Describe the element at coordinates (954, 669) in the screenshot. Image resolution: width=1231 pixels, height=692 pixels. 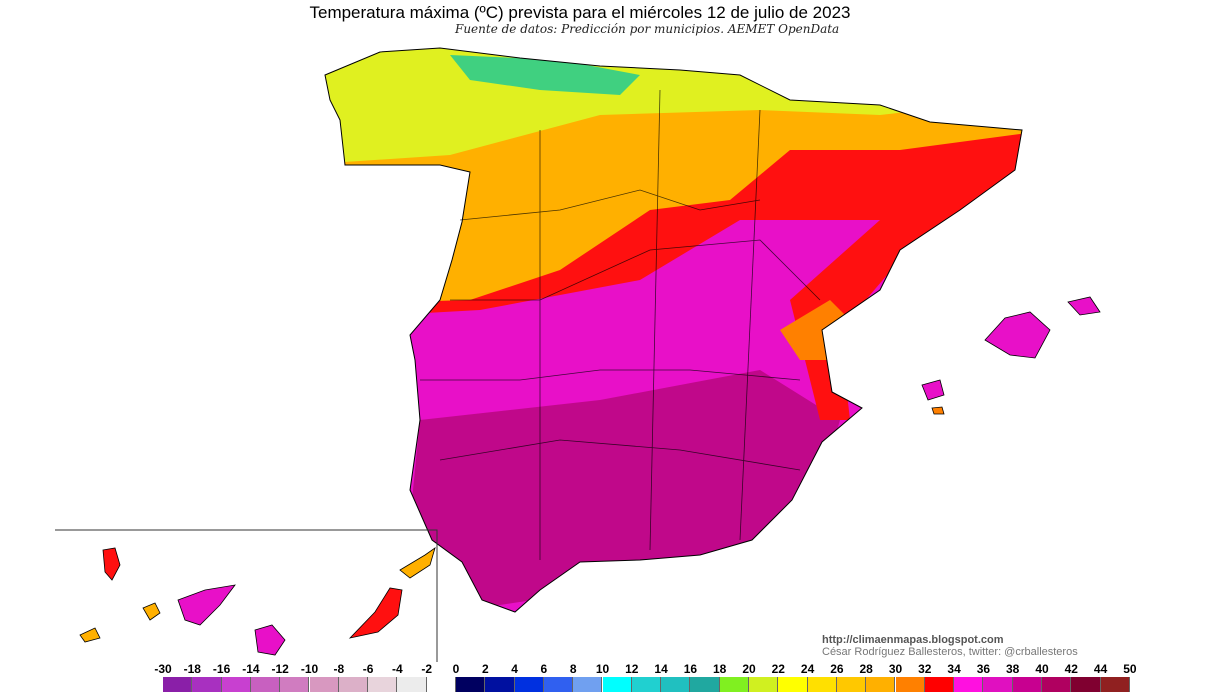
I see `legend-label: 34` at that location.